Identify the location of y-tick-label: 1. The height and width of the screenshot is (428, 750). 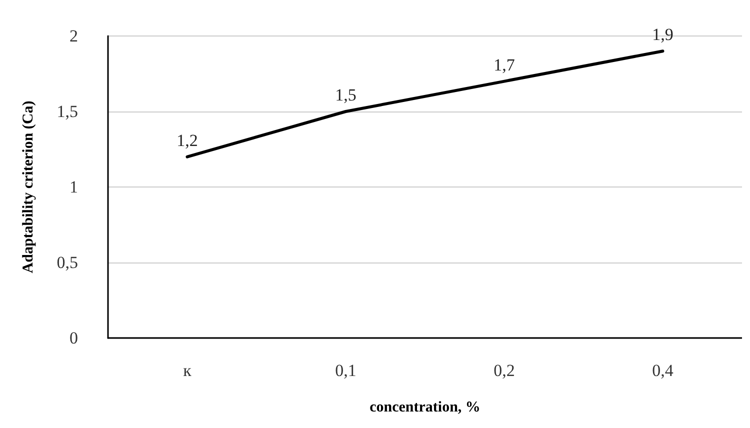
(74, 187).